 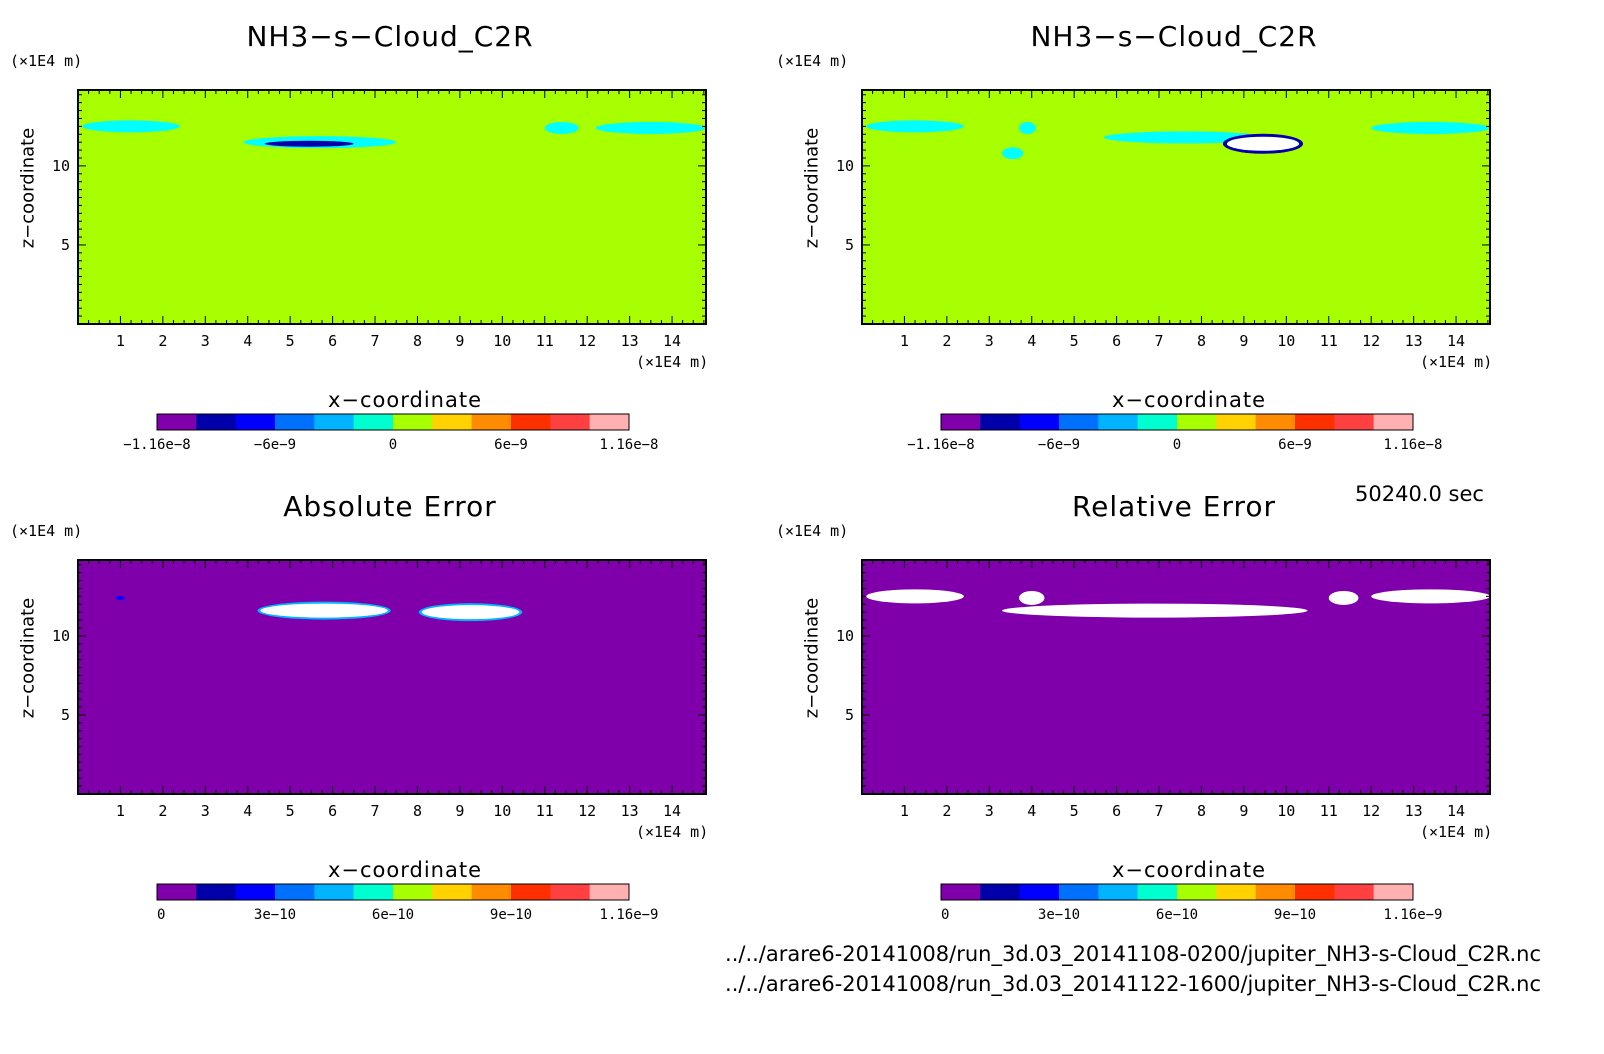 I want to click on colorbar-tick-label: 3e−10, so click(x=1059, y=915).